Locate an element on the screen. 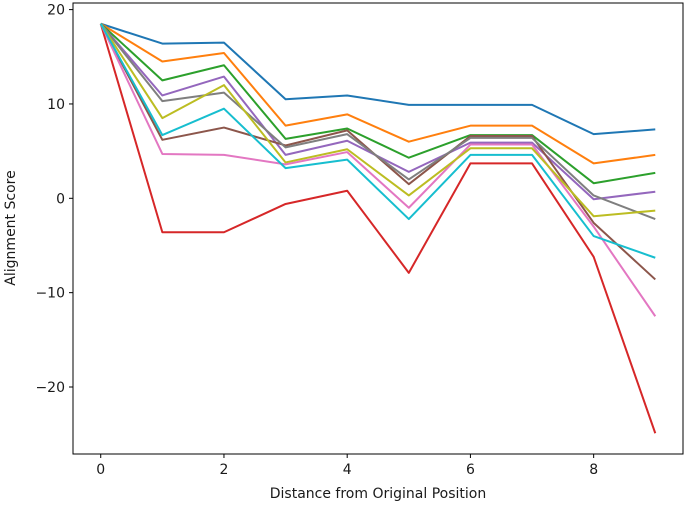 This screenshot has height=511, width=685. y-axis-label: Alignment Score is located at coordinates (11, 227).